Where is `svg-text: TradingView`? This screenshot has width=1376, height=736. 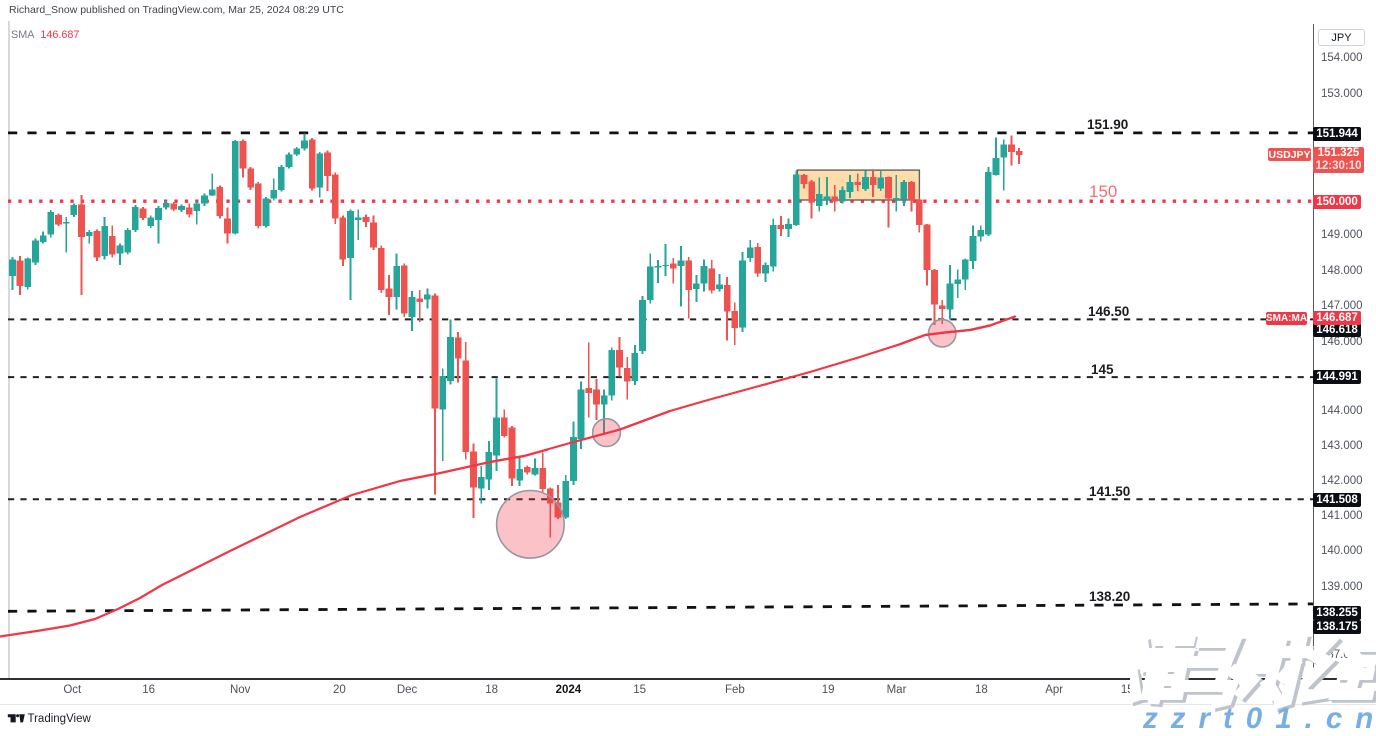 svg-text: TradingView is located at coordinates (60, 719).